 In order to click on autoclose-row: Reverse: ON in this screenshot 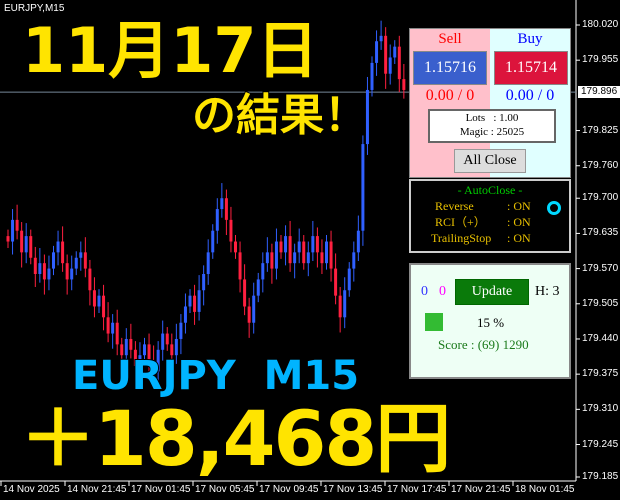, I will do `click(490, 206)`.